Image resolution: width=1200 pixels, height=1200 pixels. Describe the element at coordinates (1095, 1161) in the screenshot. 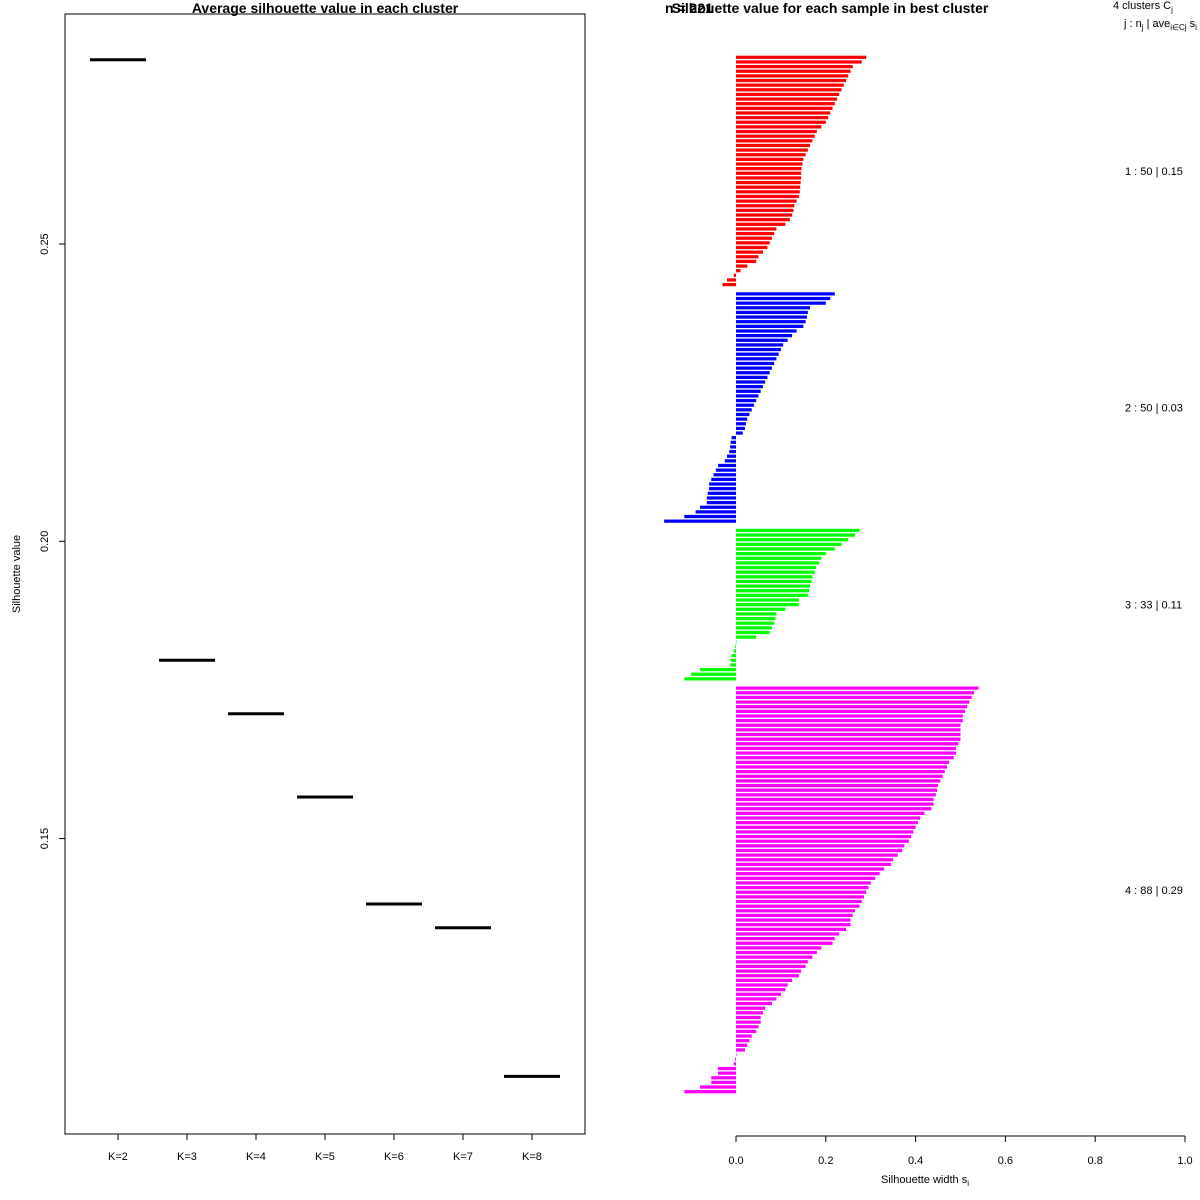

I see `right-x-tick-label: 0.8` at that location.